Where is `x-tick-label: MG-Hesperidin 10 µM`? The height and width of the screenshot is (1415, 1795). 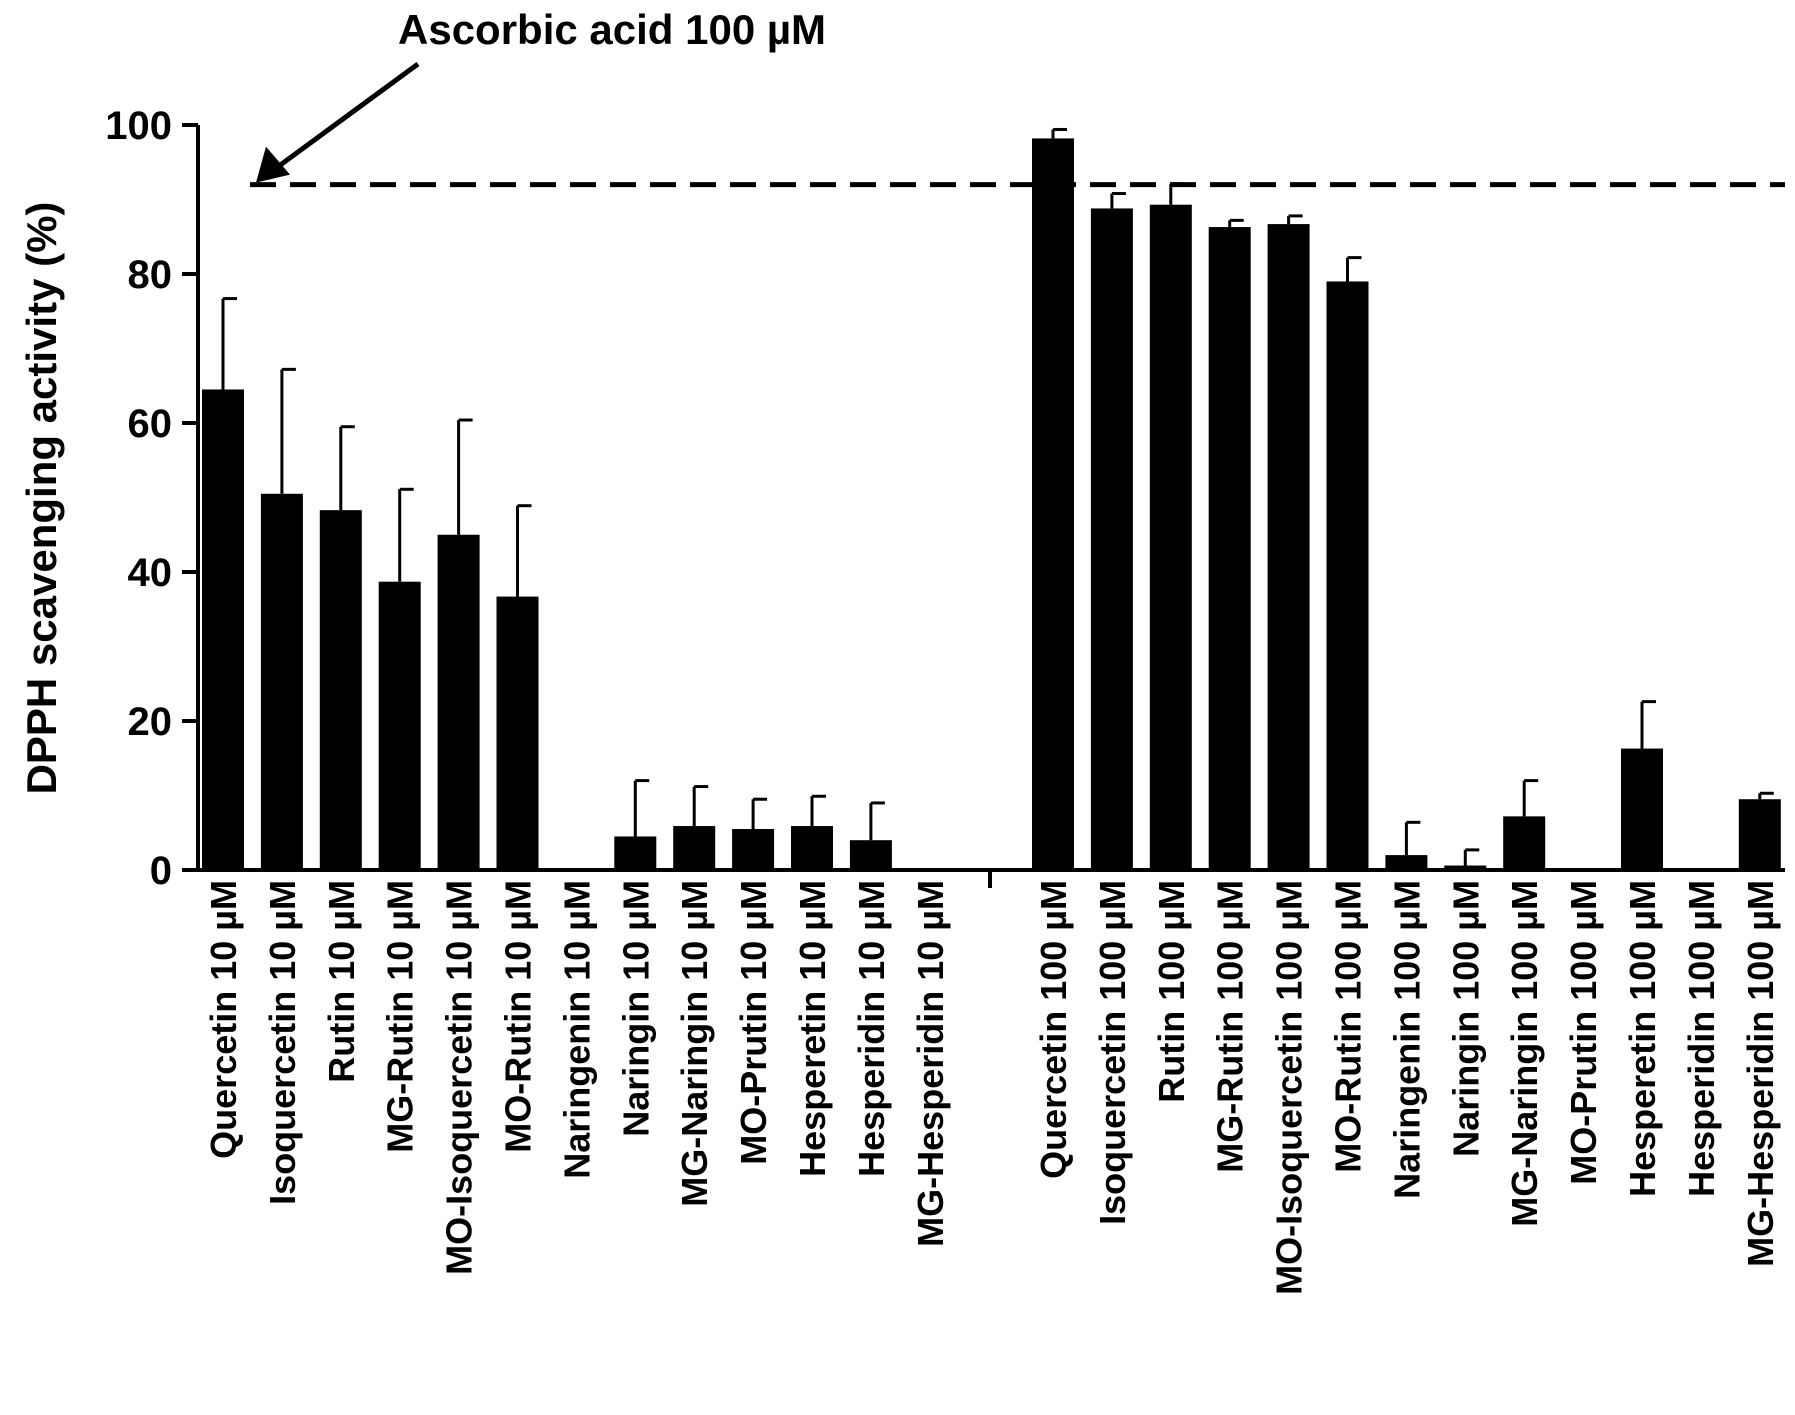 x-tick-label: MG-Hesperidin 10 µM is located at coordinates (930, 1063).